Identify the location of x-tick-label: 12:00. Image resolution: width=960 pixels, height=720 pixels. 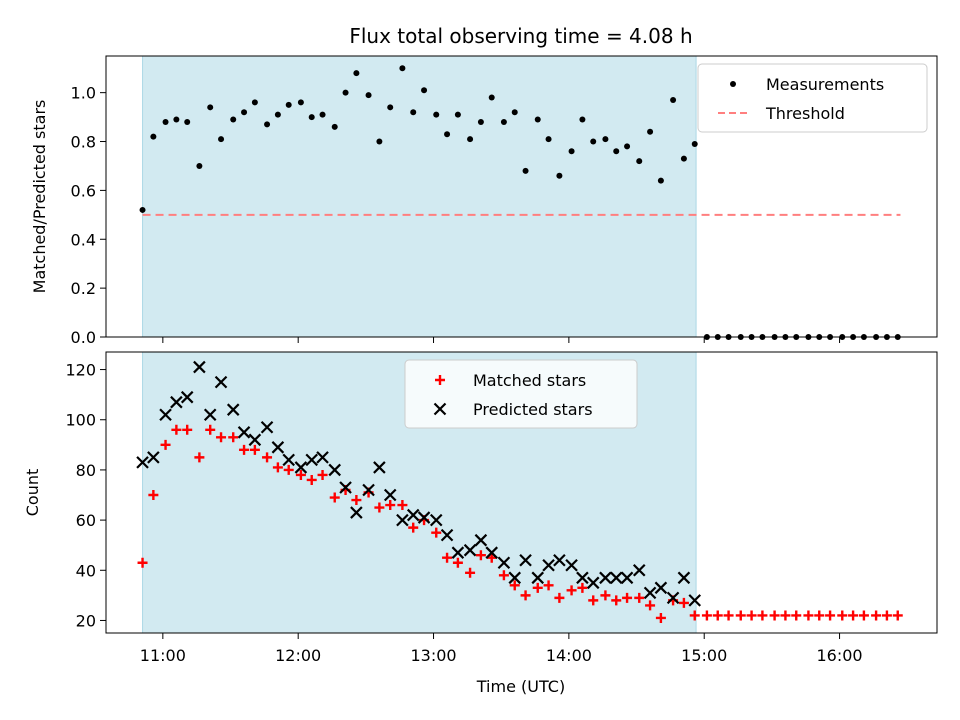
(298, 655).